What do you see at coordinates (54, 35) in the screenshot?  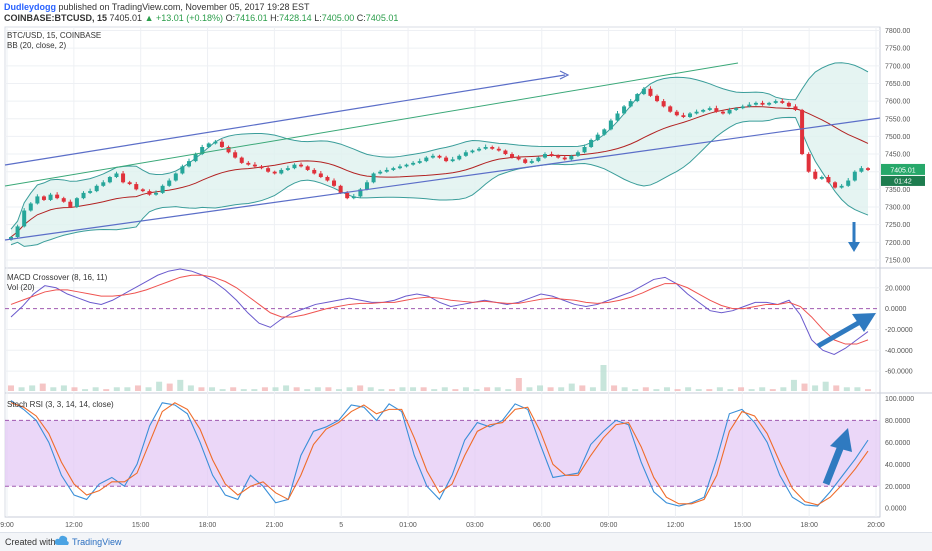 I see `legend-symbol: BTC/USD, 15, COINBASE` at bounding box center [54, 35].